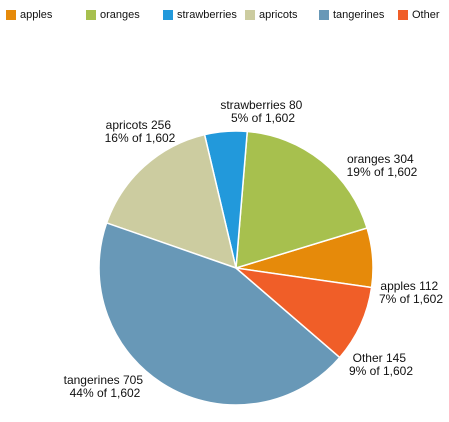  Describe the element at coordinates (11, 15) in the screenshot. I see `legend-swatch-apples` at that location.